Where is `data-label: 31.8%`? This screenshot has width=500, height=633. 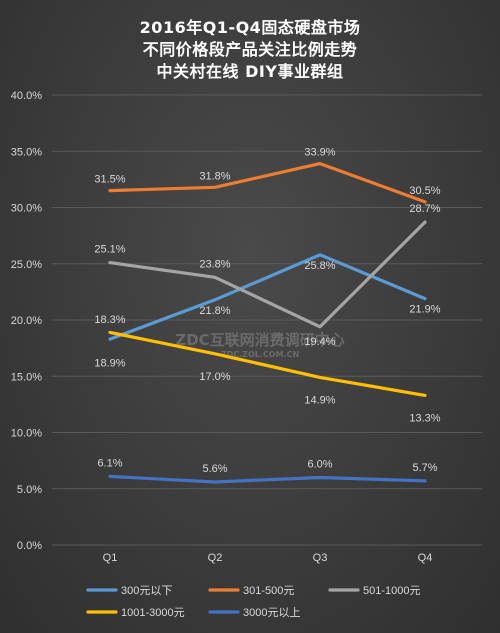 data-label: 31.8% is located at coordinates (214, 176).